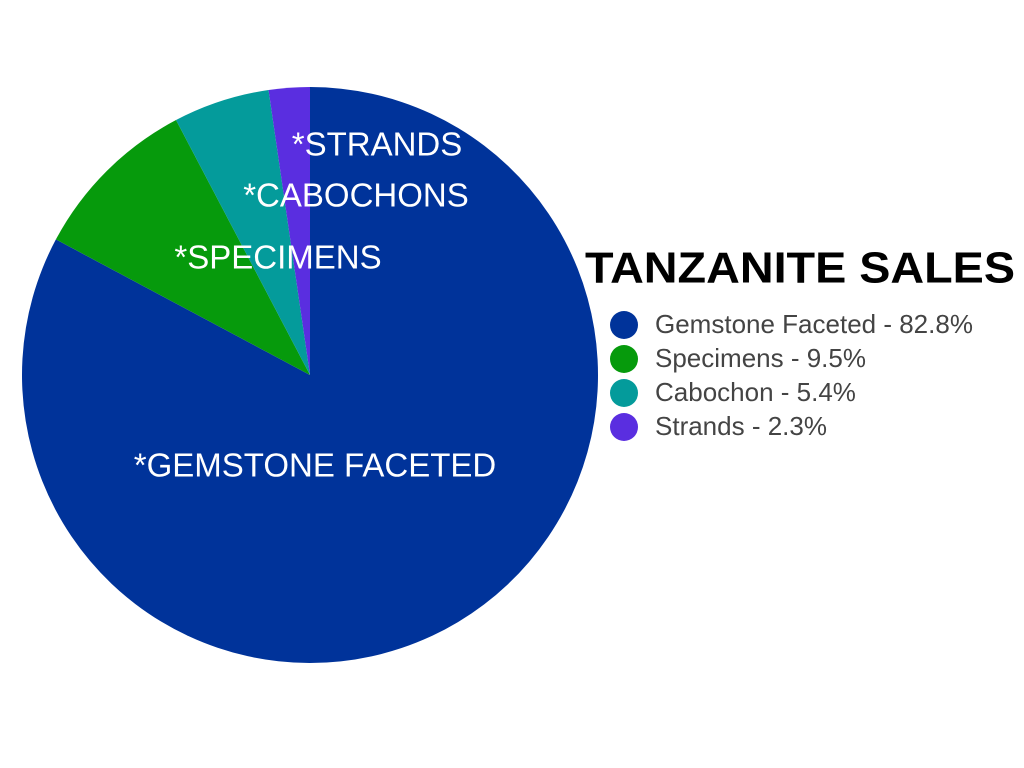 The width and height of the screenshot is (1024, 768). What do you see at coordinates (277, 257) in the screenshot?
I see `slice-label: *SPECIMENS` at bounding box center [277, 257].